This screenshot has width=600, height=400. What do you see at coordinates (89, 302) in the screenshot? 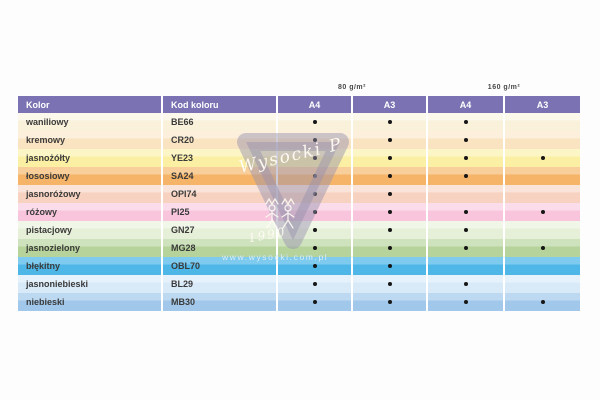
I see `color-name-cell: niebieski` at bounding box center [89, 302].